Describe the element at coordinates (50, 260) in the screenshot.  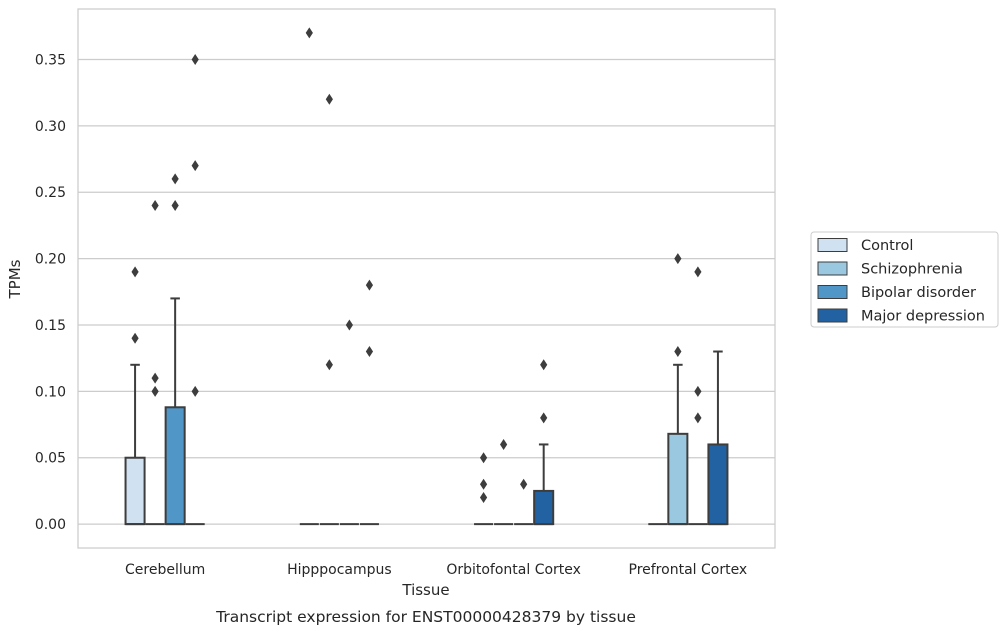
I see `y-tick-label: 0.20` at that location.